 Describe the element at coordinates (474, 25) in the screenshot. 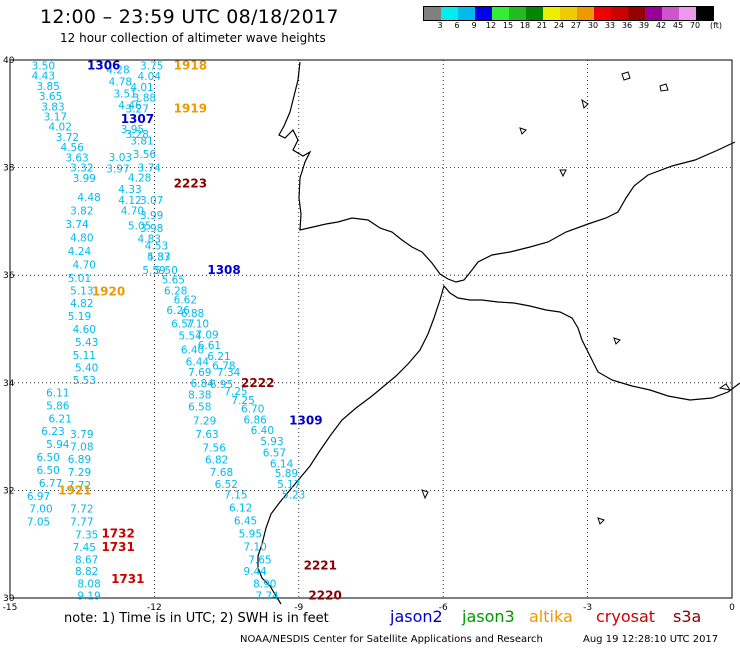

I see `colorbar-label: 9` at that location.